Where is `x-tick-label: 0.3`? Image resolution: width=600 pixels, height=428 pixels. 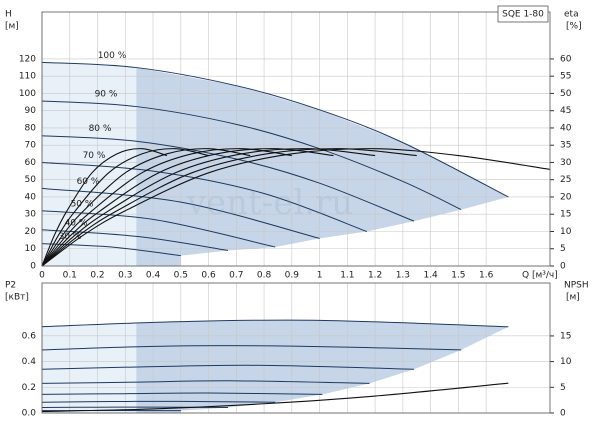
x-tick-label: 0.3 is located at coordinates (125, 276).